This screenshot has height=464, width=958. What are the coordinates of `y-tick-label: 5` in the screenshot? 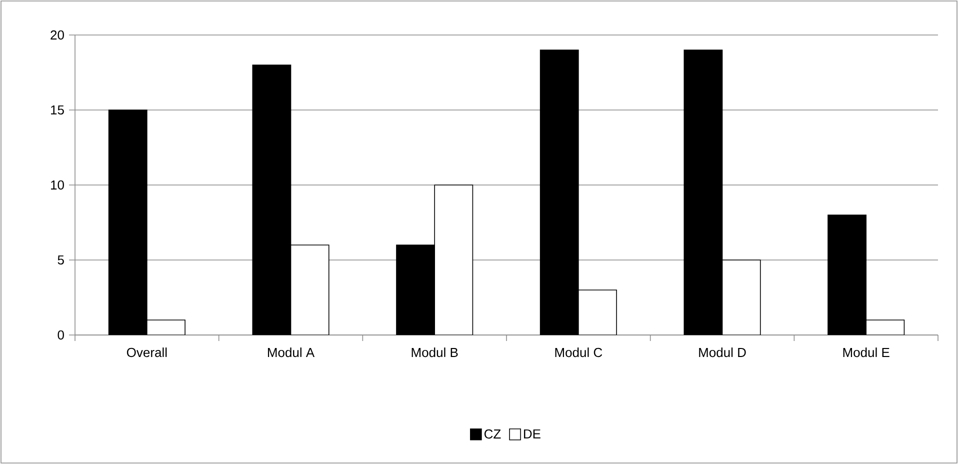 It's located at (61, 260).